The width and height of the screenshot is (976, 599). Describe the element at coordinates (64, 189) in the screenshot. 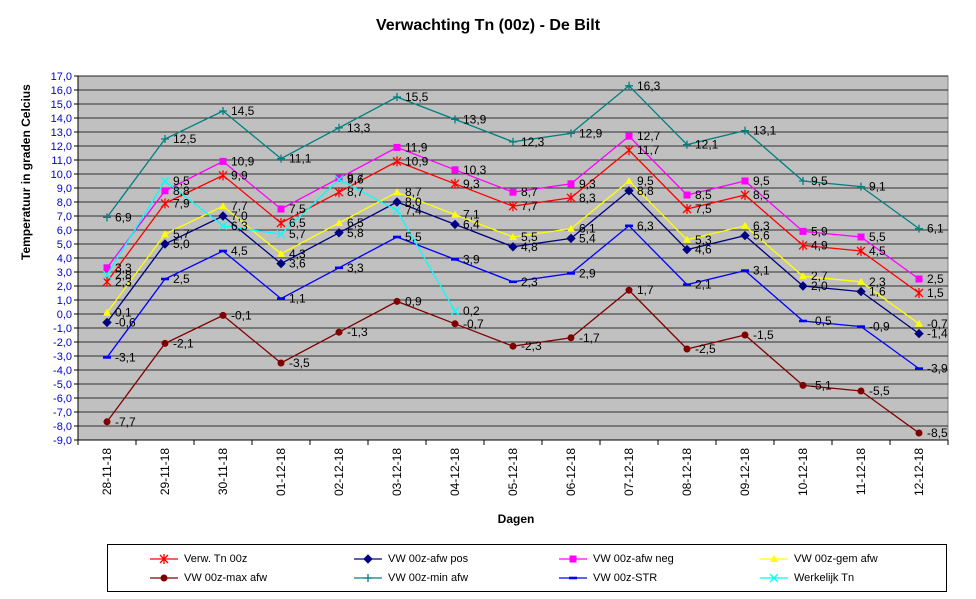

I see `y-tick-label: 9,0` at that location.